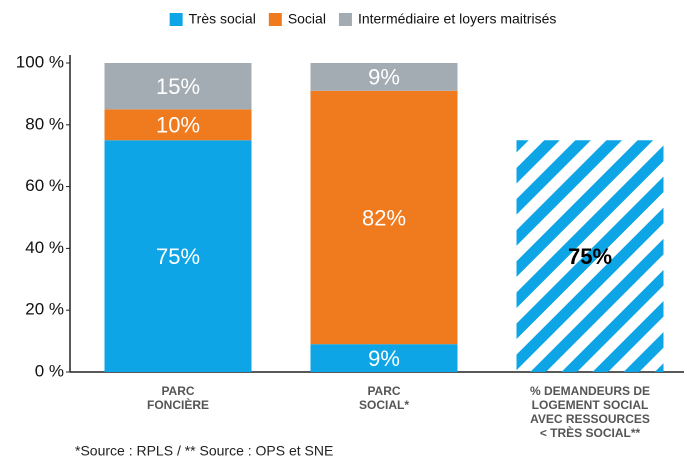 This screenshot has height=467, width=687. What do you see at coordinates (457, 19) in the screenshot?
I see `legend-label: Intermédiaire et loyers maitrisés` at bounding box center [457, 19].